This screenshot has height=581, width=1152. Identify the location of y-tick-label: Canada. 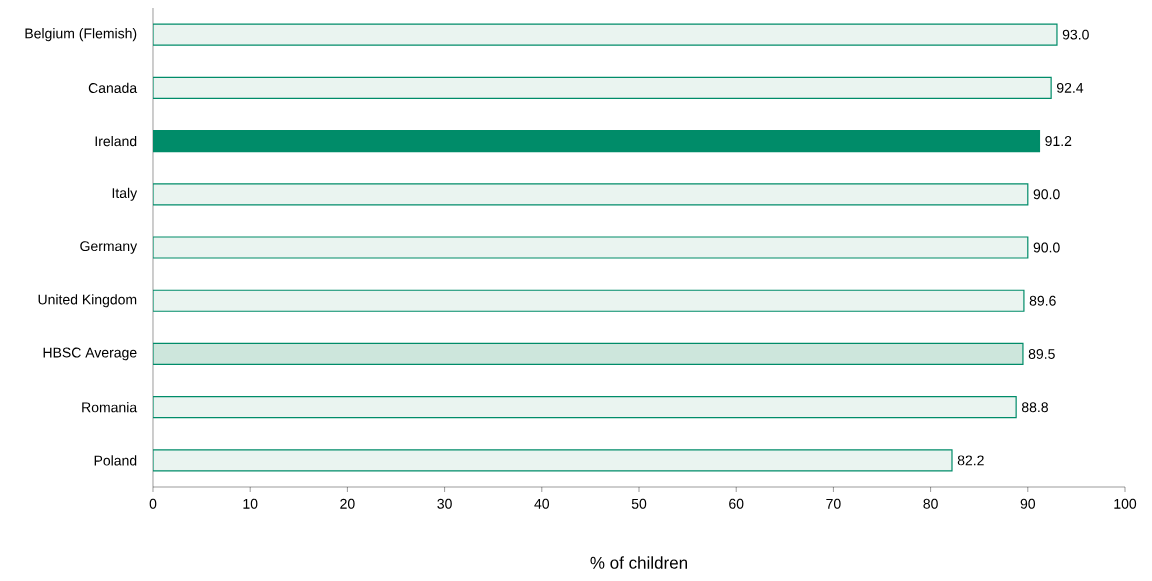
(113, 87).